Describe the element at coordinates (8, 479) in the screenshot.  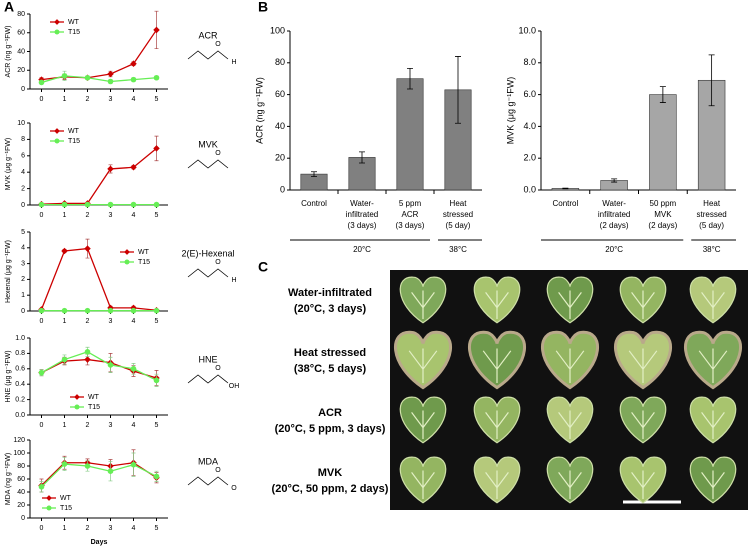
I see `y-axis-label: MDA (ng g⁻¹FW)` at that location.